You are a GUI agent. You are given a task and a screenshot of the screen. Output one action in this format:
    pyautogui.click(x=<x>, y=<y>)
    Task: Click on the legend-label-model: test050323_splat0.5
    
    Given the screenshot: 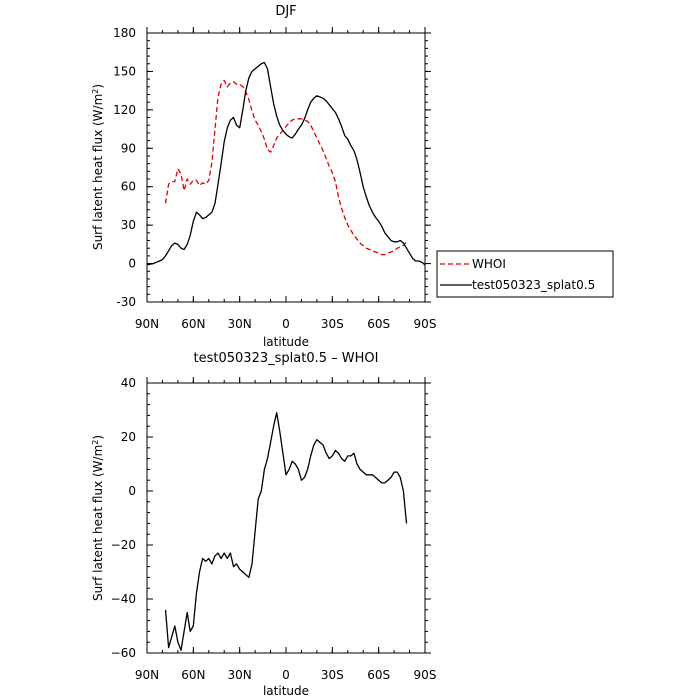 What is the action you would take?
    pyautogui.click(x=533, y=285)
    